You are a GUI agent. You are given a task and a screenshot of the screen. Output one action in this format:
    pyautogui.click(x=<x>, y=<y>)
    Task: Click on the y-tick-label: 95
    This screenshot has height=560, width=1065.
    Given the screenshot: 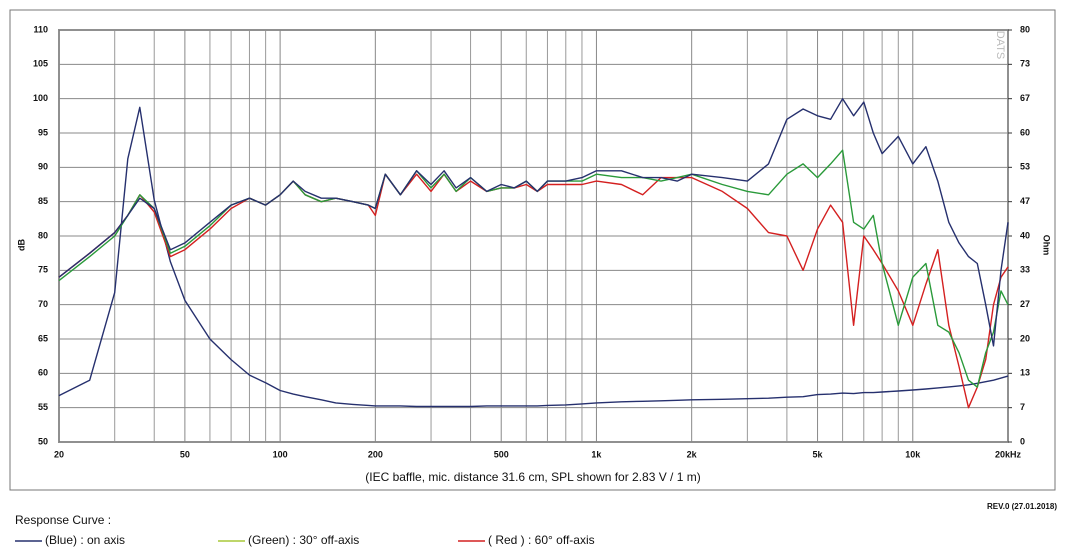 What is the action you would take?
    pyautogui.click(x=43, y=132)
    